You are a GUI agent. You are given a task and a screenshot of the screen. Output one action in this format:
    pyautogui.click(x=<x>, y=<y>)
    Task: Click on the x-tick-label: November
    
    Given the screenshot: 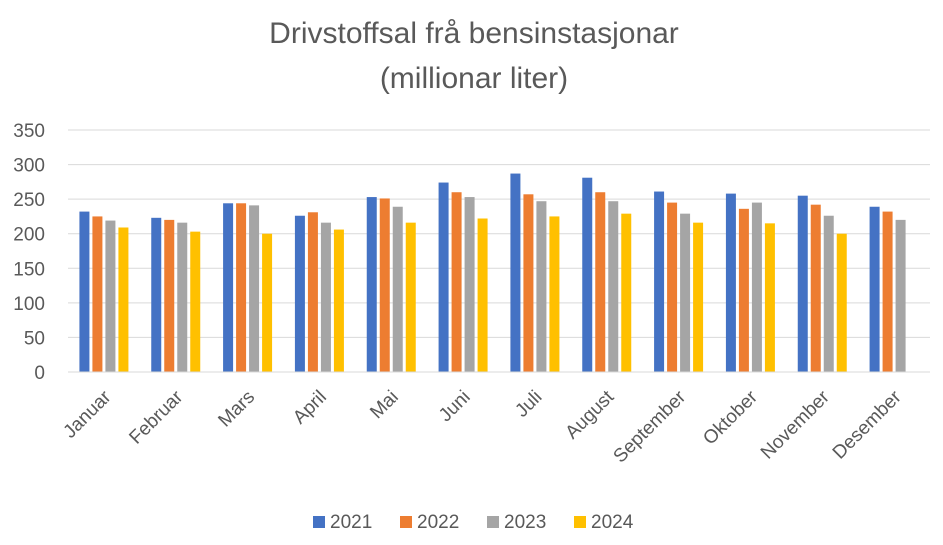 What is the action you would take?
    pyautogui.click(x=795, y=424)
    